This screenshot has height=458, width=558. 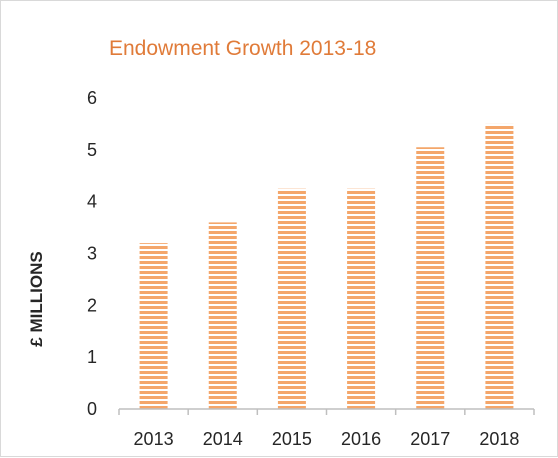 I want to click on x-tick-label: 2014, so click(x=223, y=439).